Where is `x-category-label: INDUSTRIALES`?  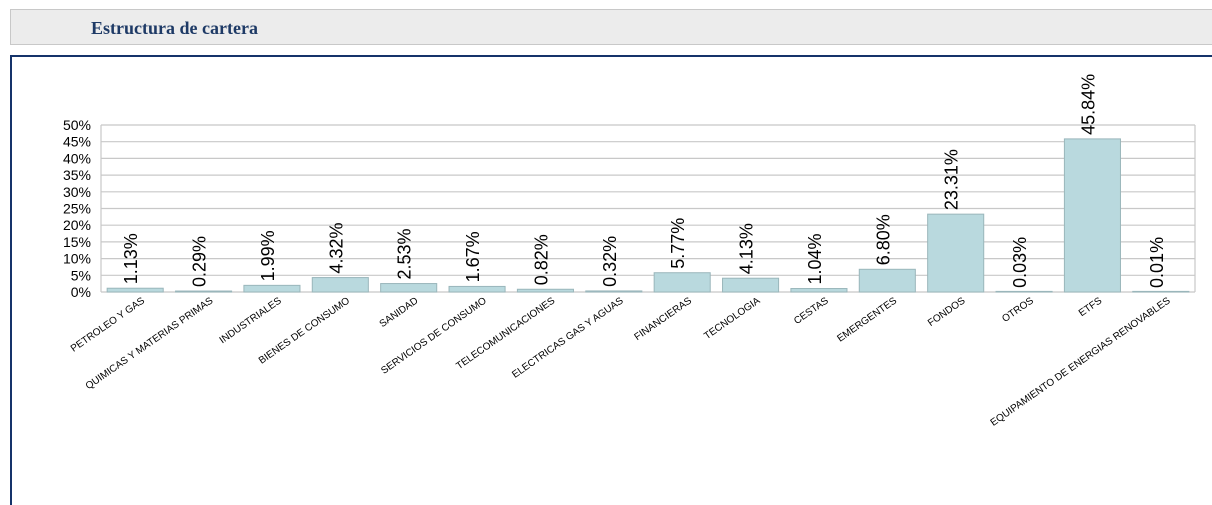
x-category-label: INDUSTRIALES is located at coordinates (251, 320).